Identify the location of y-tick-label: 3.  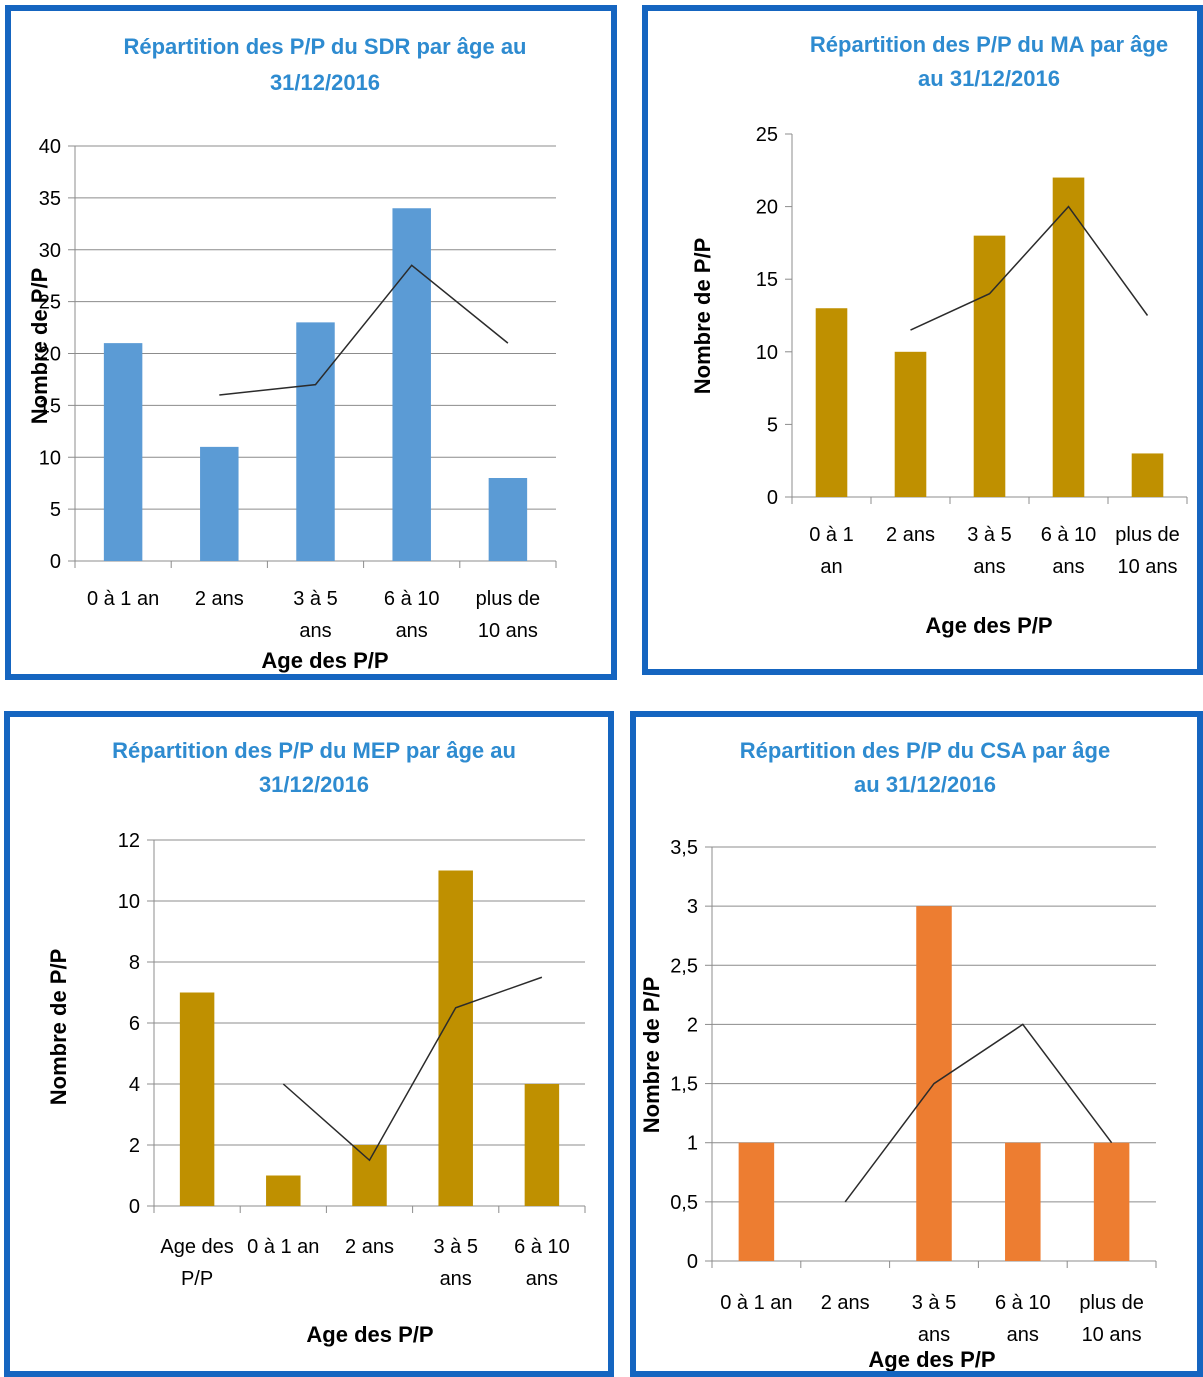
(692, 907).